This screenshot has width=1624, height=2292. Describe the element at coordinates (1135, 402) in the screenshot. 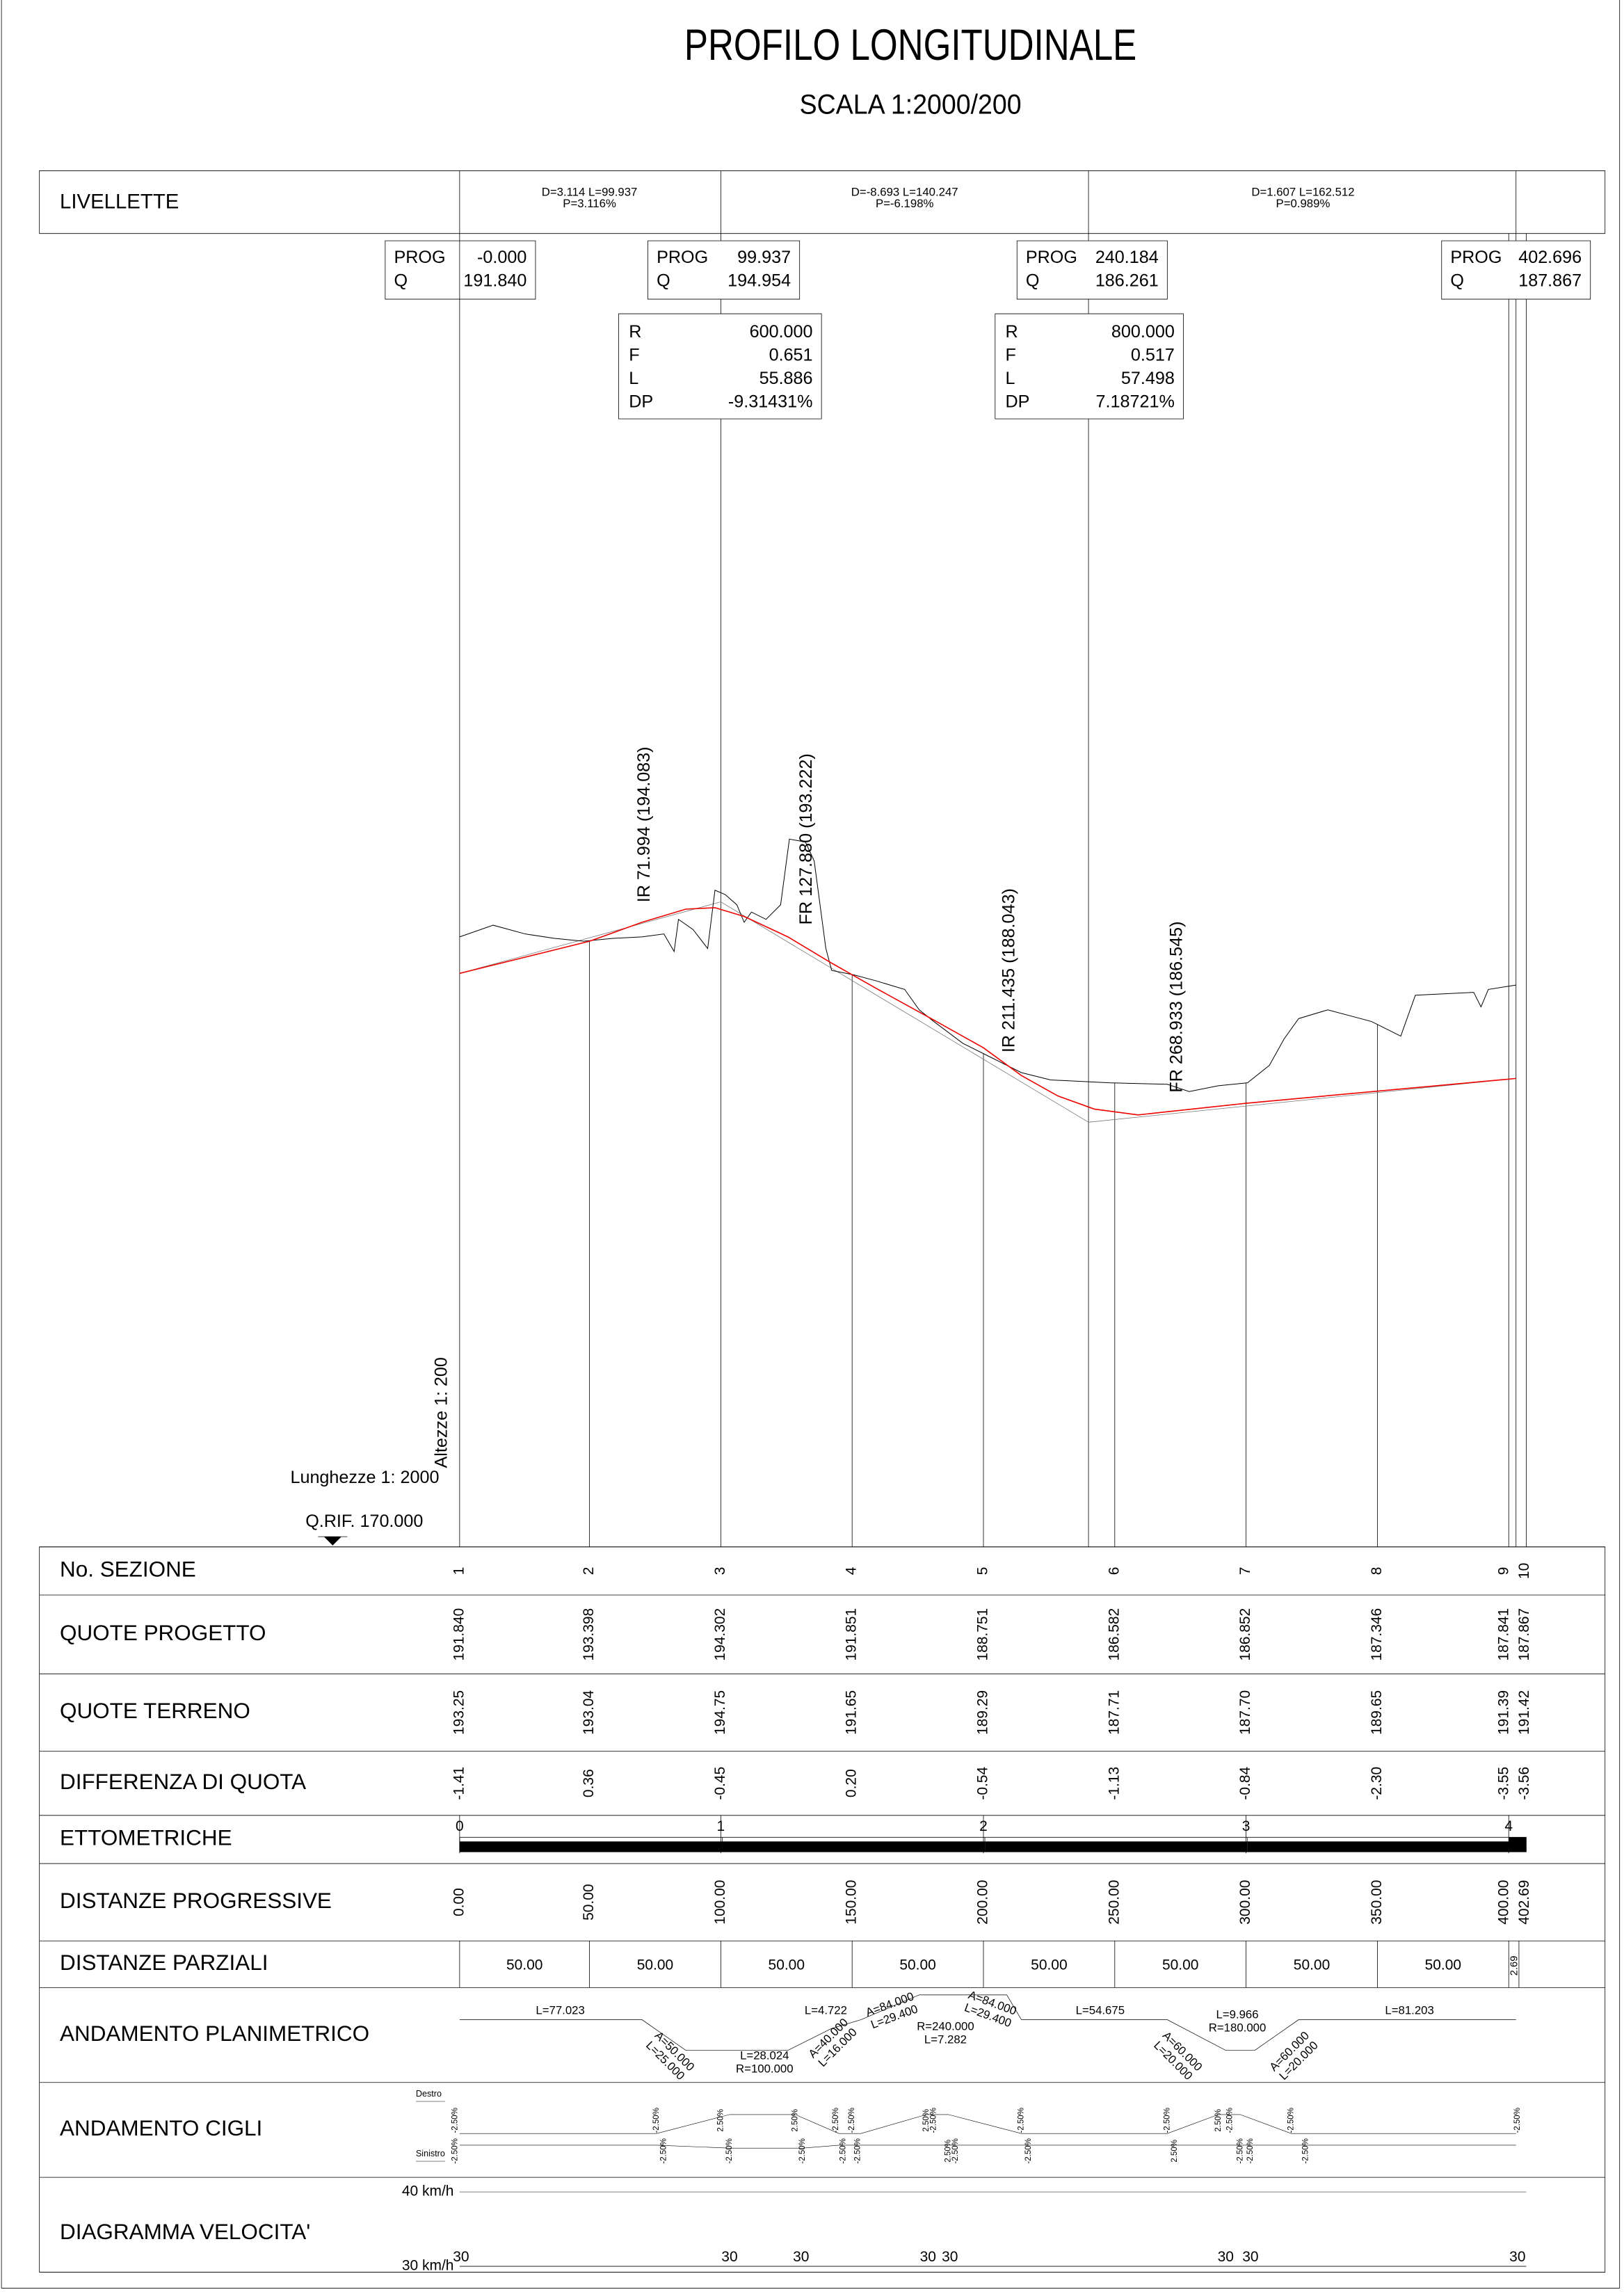

I see `label: 7.18721%` at that location.